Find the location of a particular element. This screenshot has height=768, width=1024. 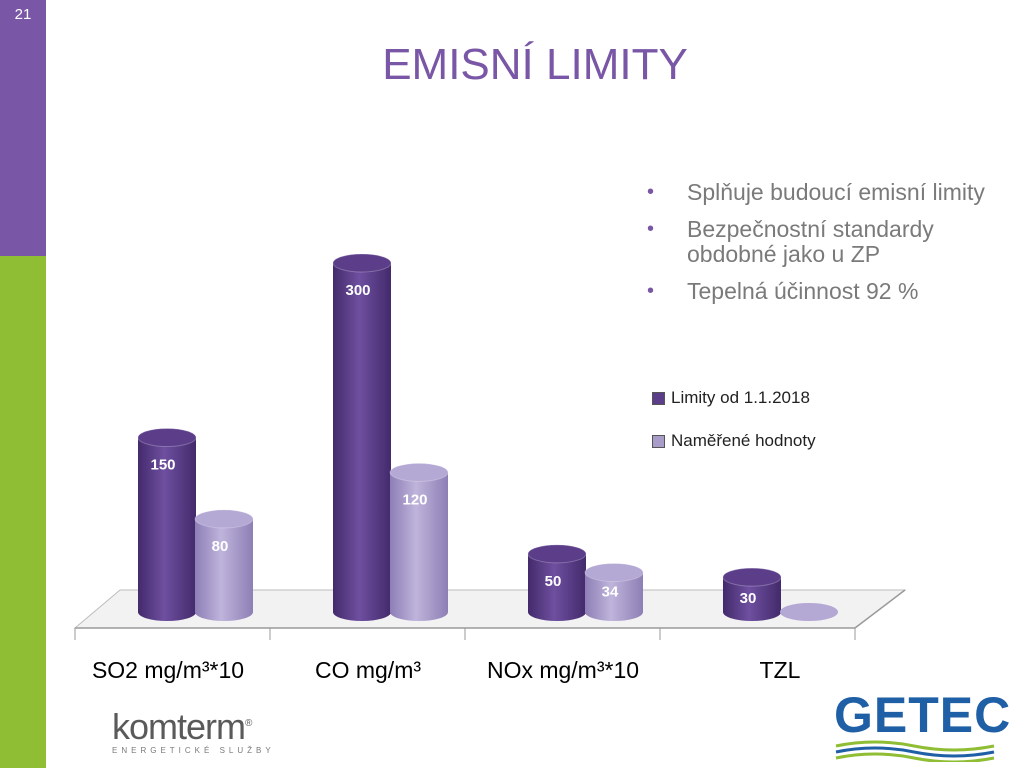

sidebar-accent-top is located at coordinates (23, 128).